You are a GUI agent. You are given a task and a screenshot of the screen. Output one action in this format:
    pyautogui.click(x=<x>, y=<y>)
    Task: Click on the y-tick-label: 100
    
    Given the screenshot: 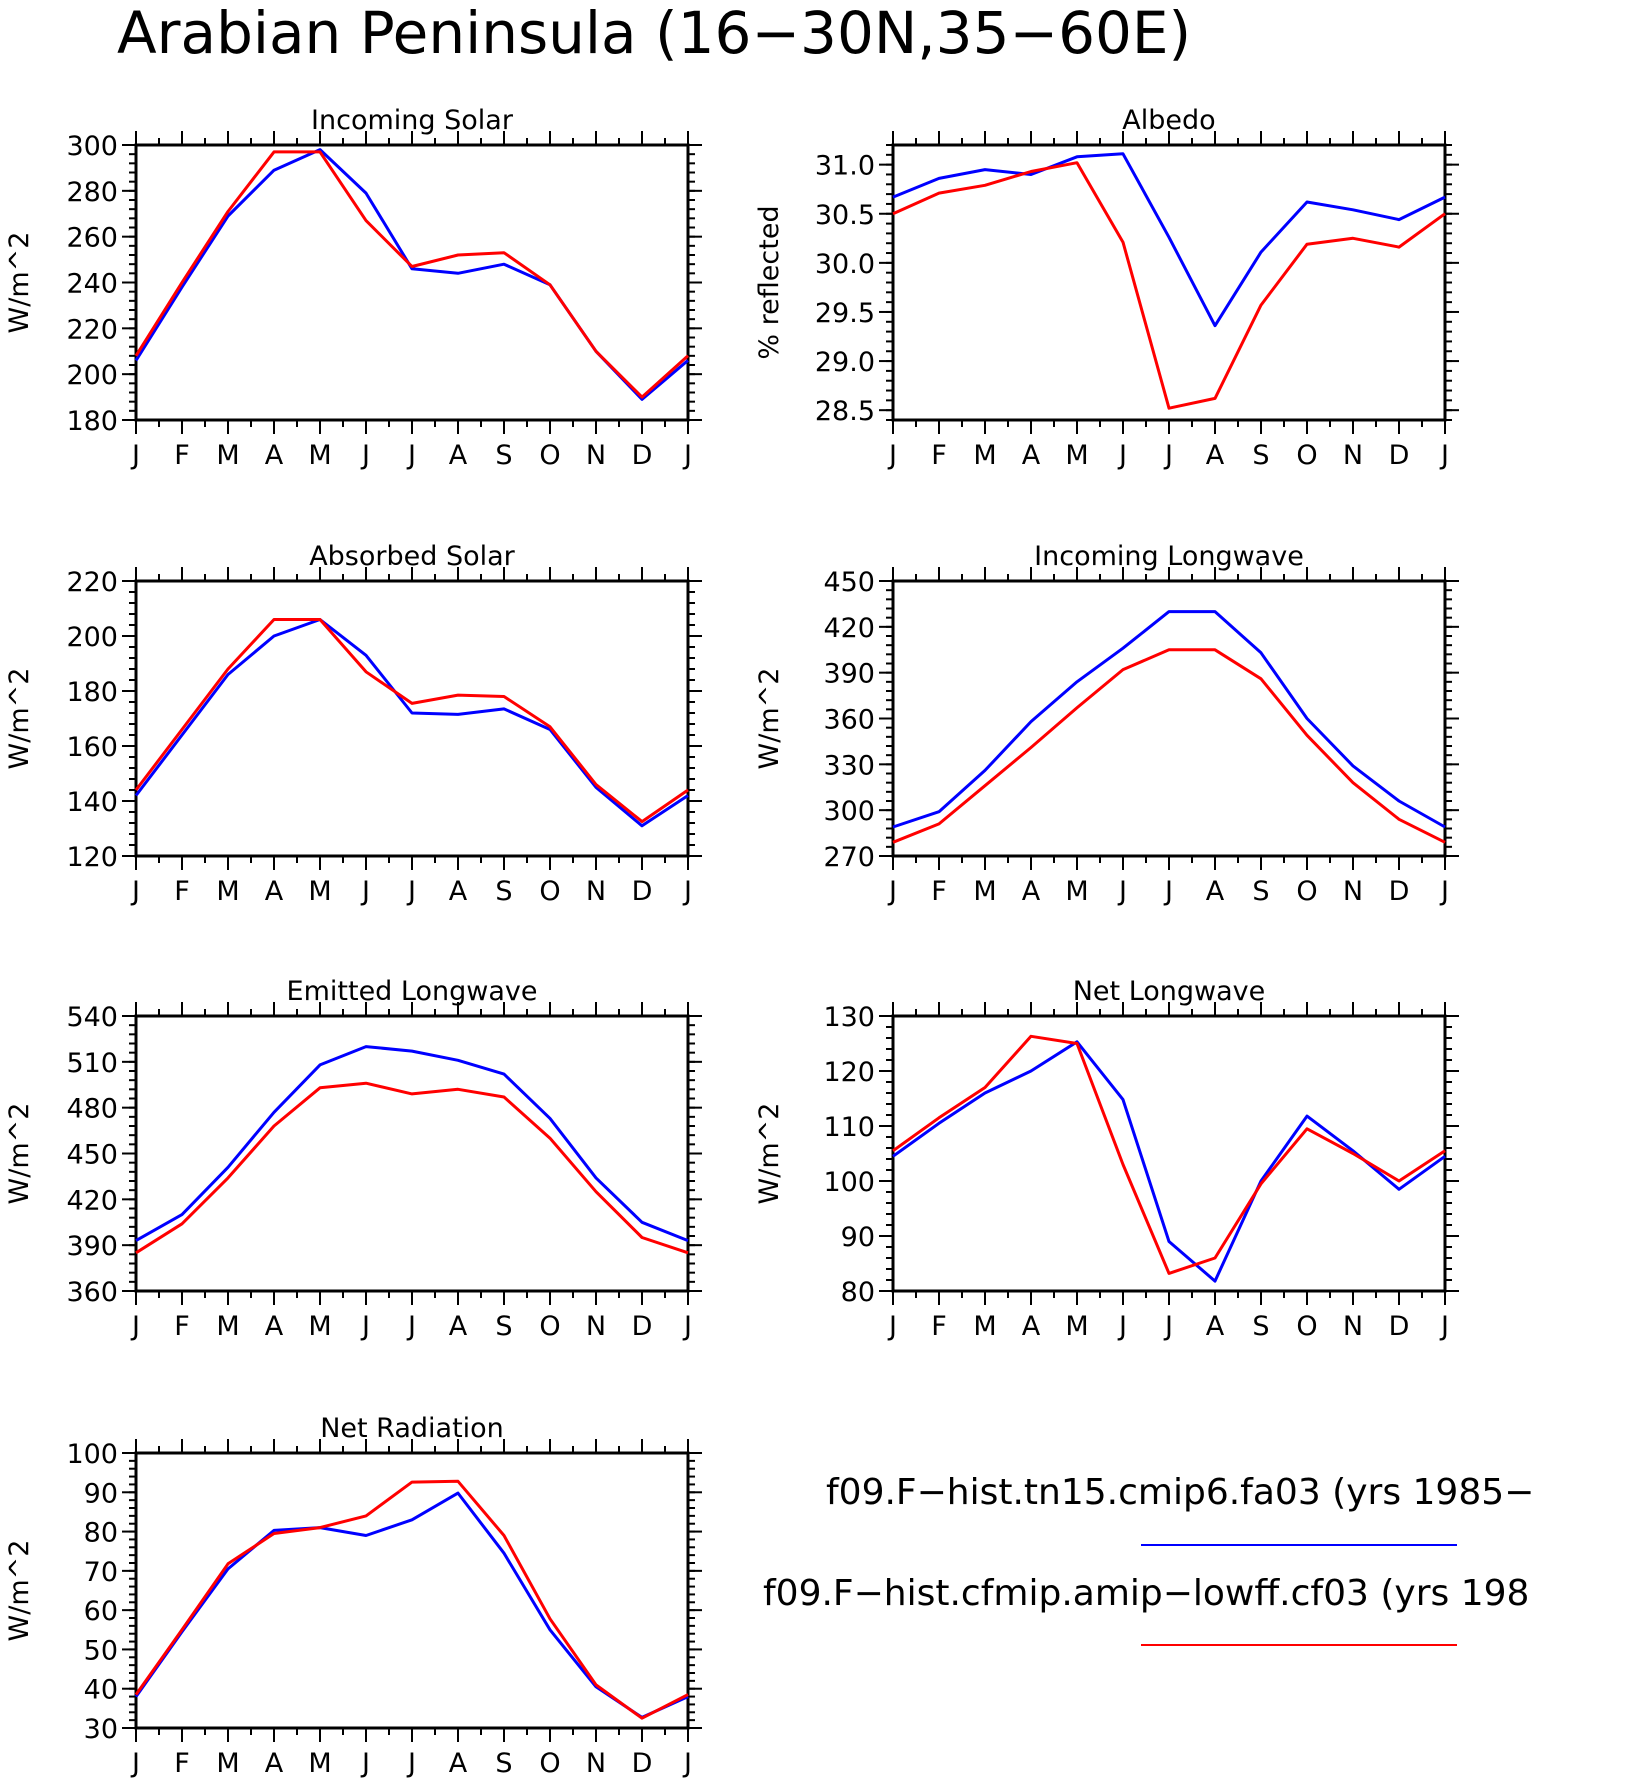 What is the action you would take?
    pyautogui.click(x=92, y=1454)
    